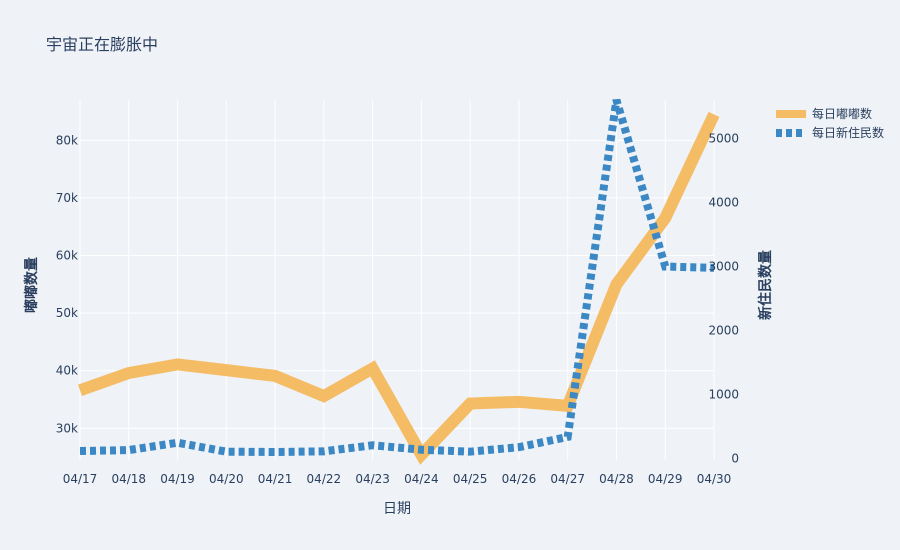  Describe the element at coordinates (67, 428) in the screenshot. I see `y-left-tick-label: 30k` at that location.